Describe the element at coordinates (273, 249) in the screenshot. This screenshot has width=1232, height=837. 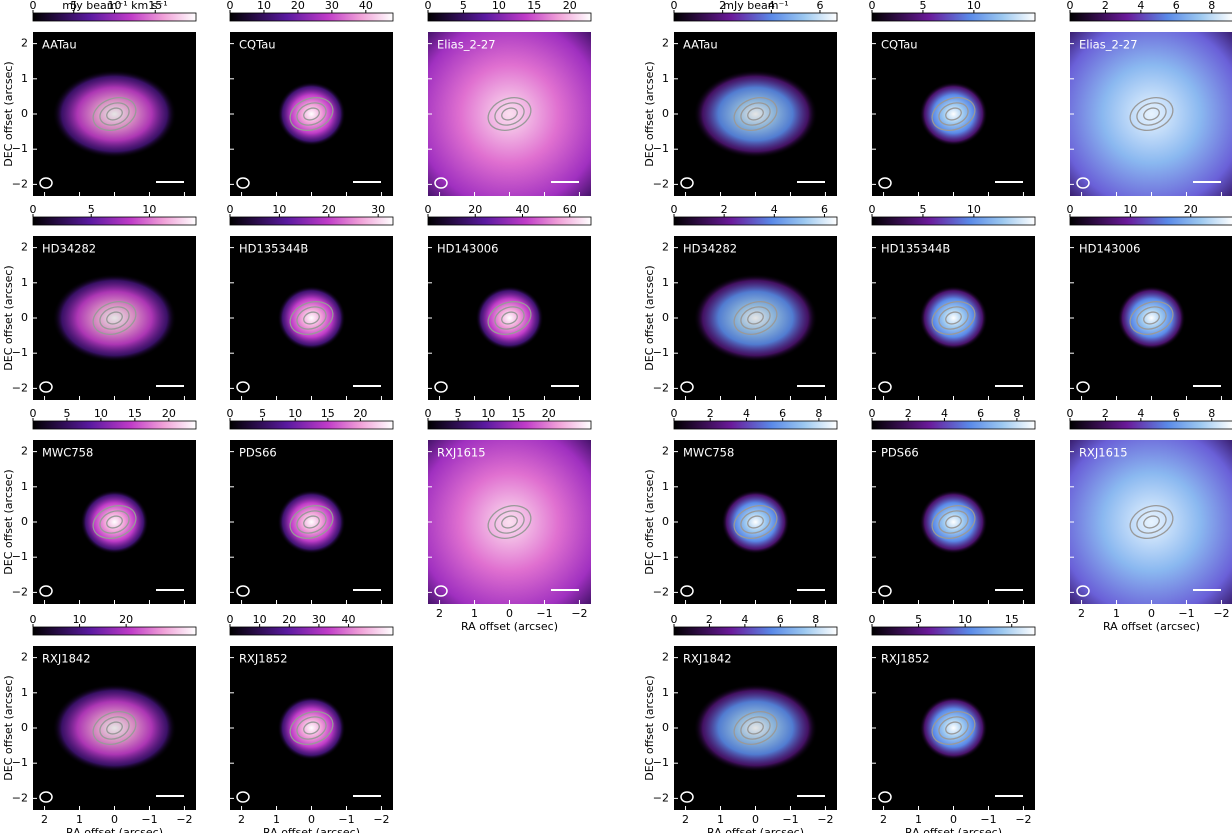
I see `panel-name: HD135344B` at that location.